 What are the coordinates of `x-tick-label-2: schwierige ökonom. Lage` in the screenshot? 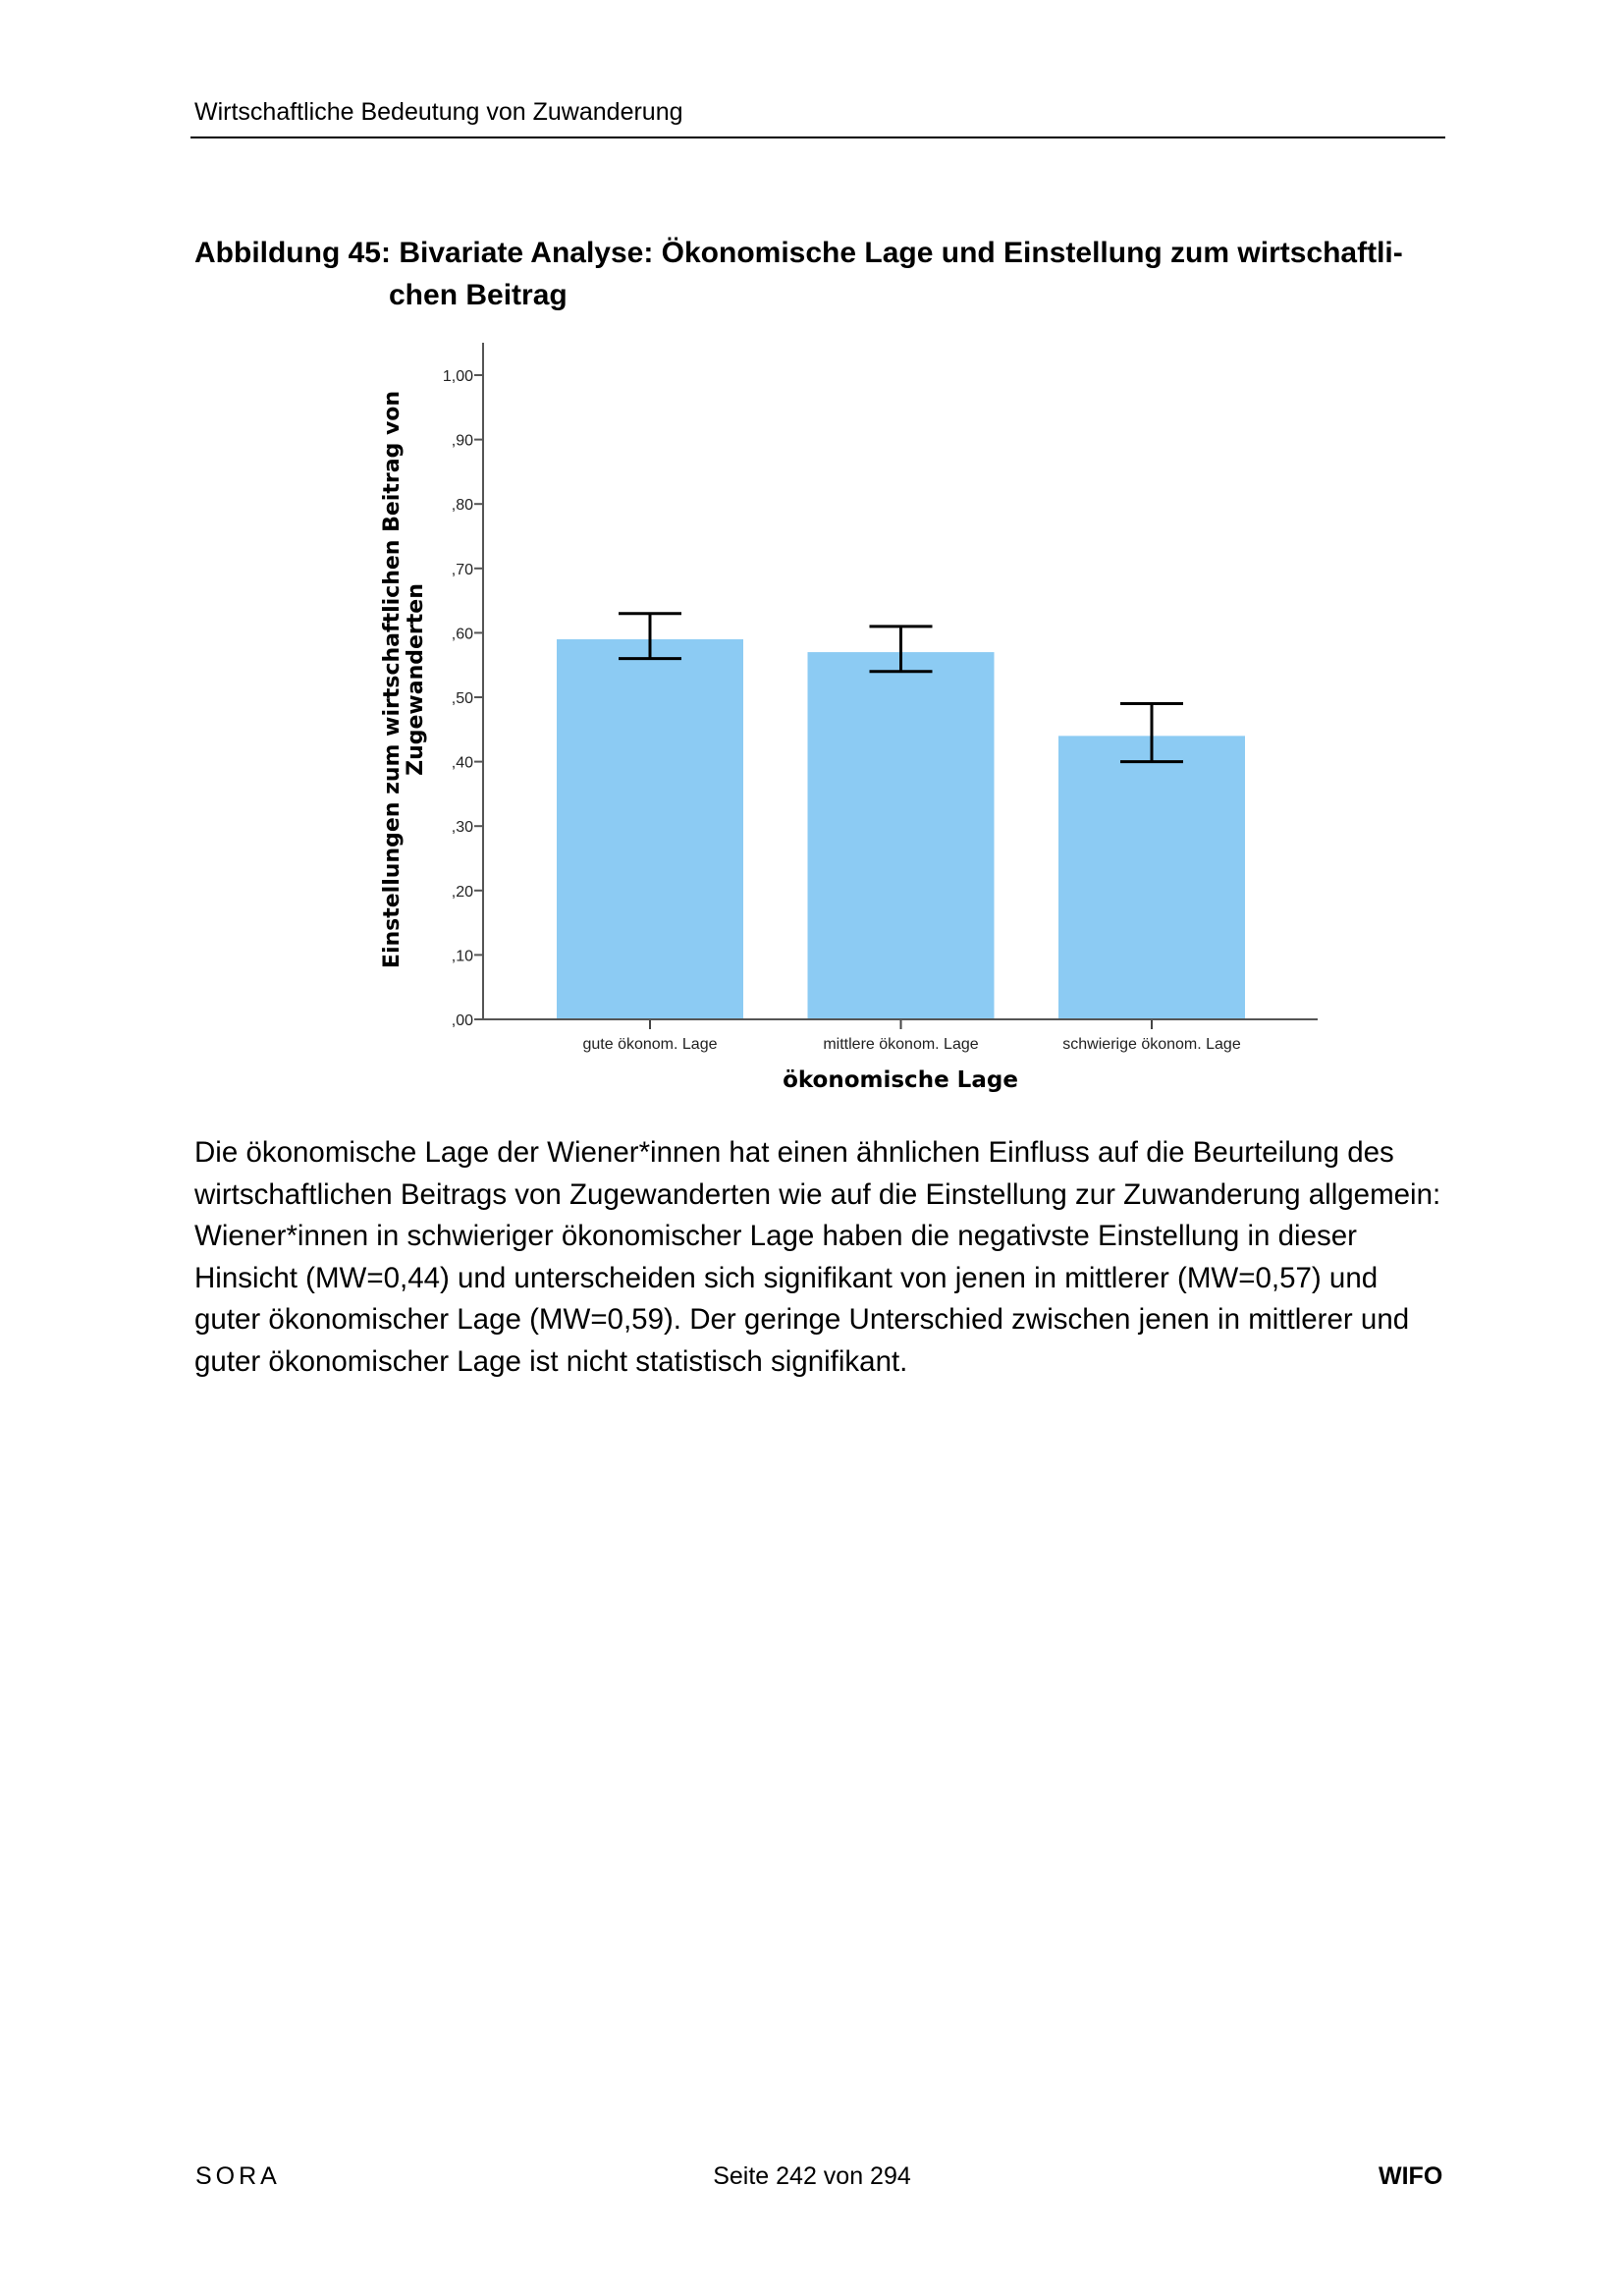 It's located at (1151, 1044).